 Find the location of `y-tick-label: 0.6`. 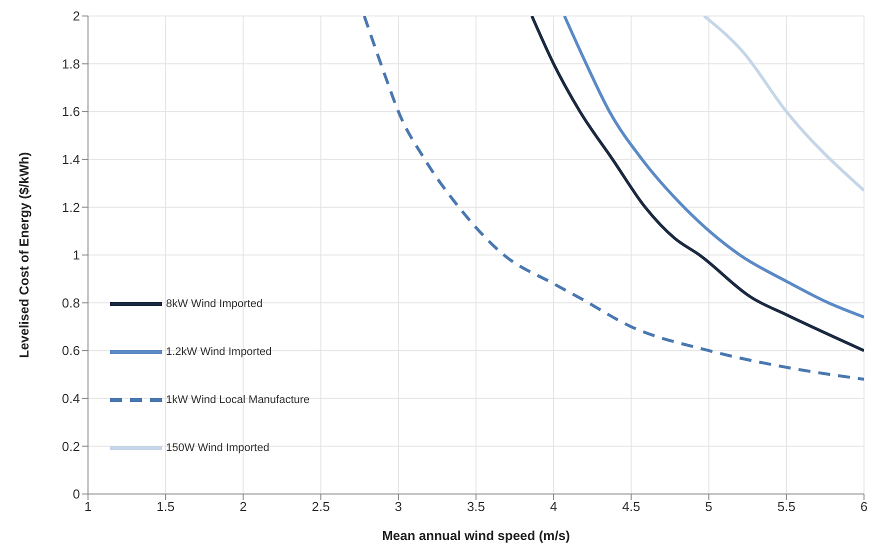

y-tick-label: 0.6 is located at coordinates (71, 350).